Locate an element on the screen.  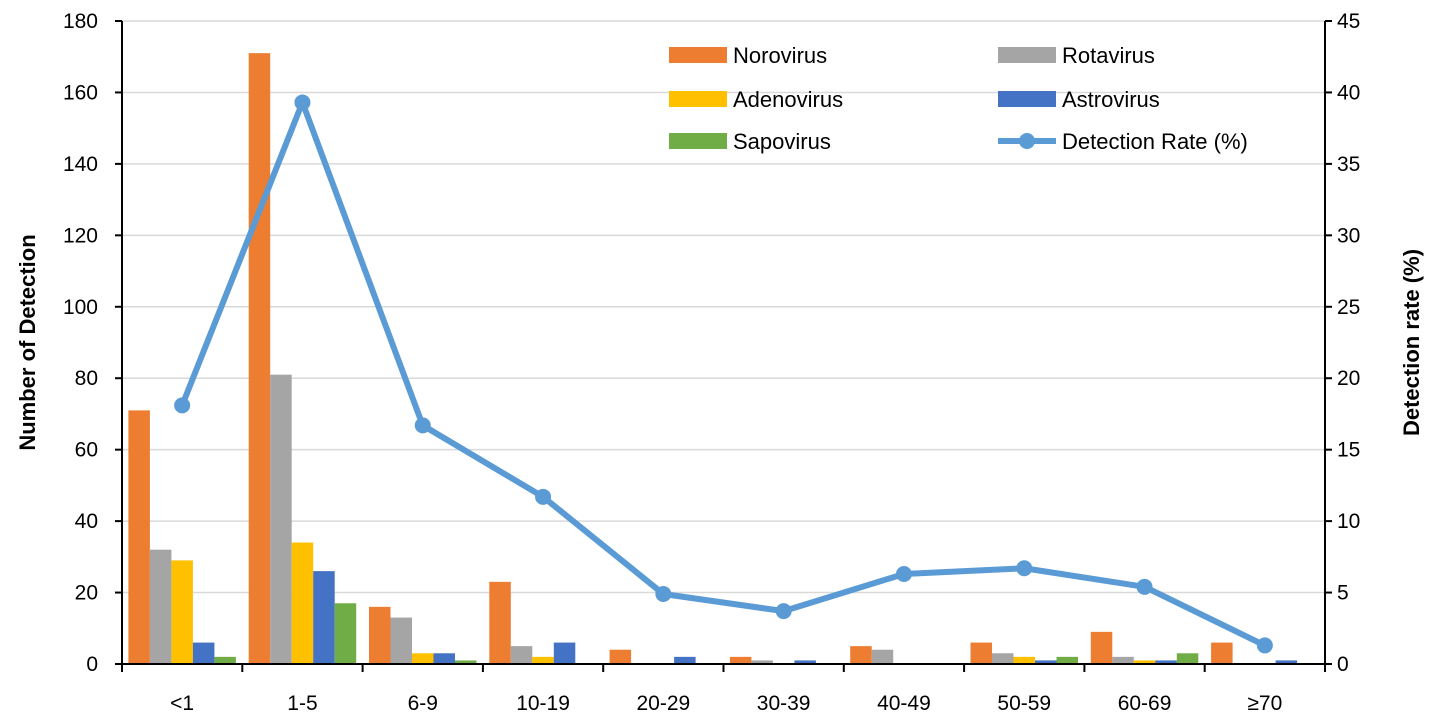
x-tick-label-20-29: 20-29 is located at coordinates (663, 703).